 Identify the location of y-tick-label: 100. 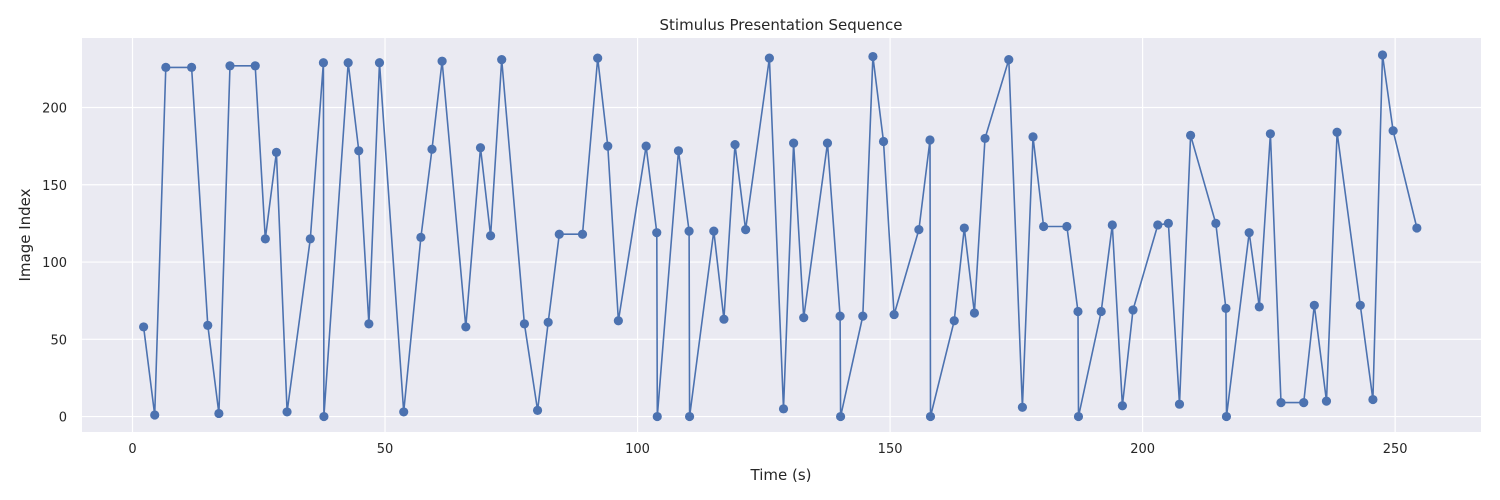
(54, 263).